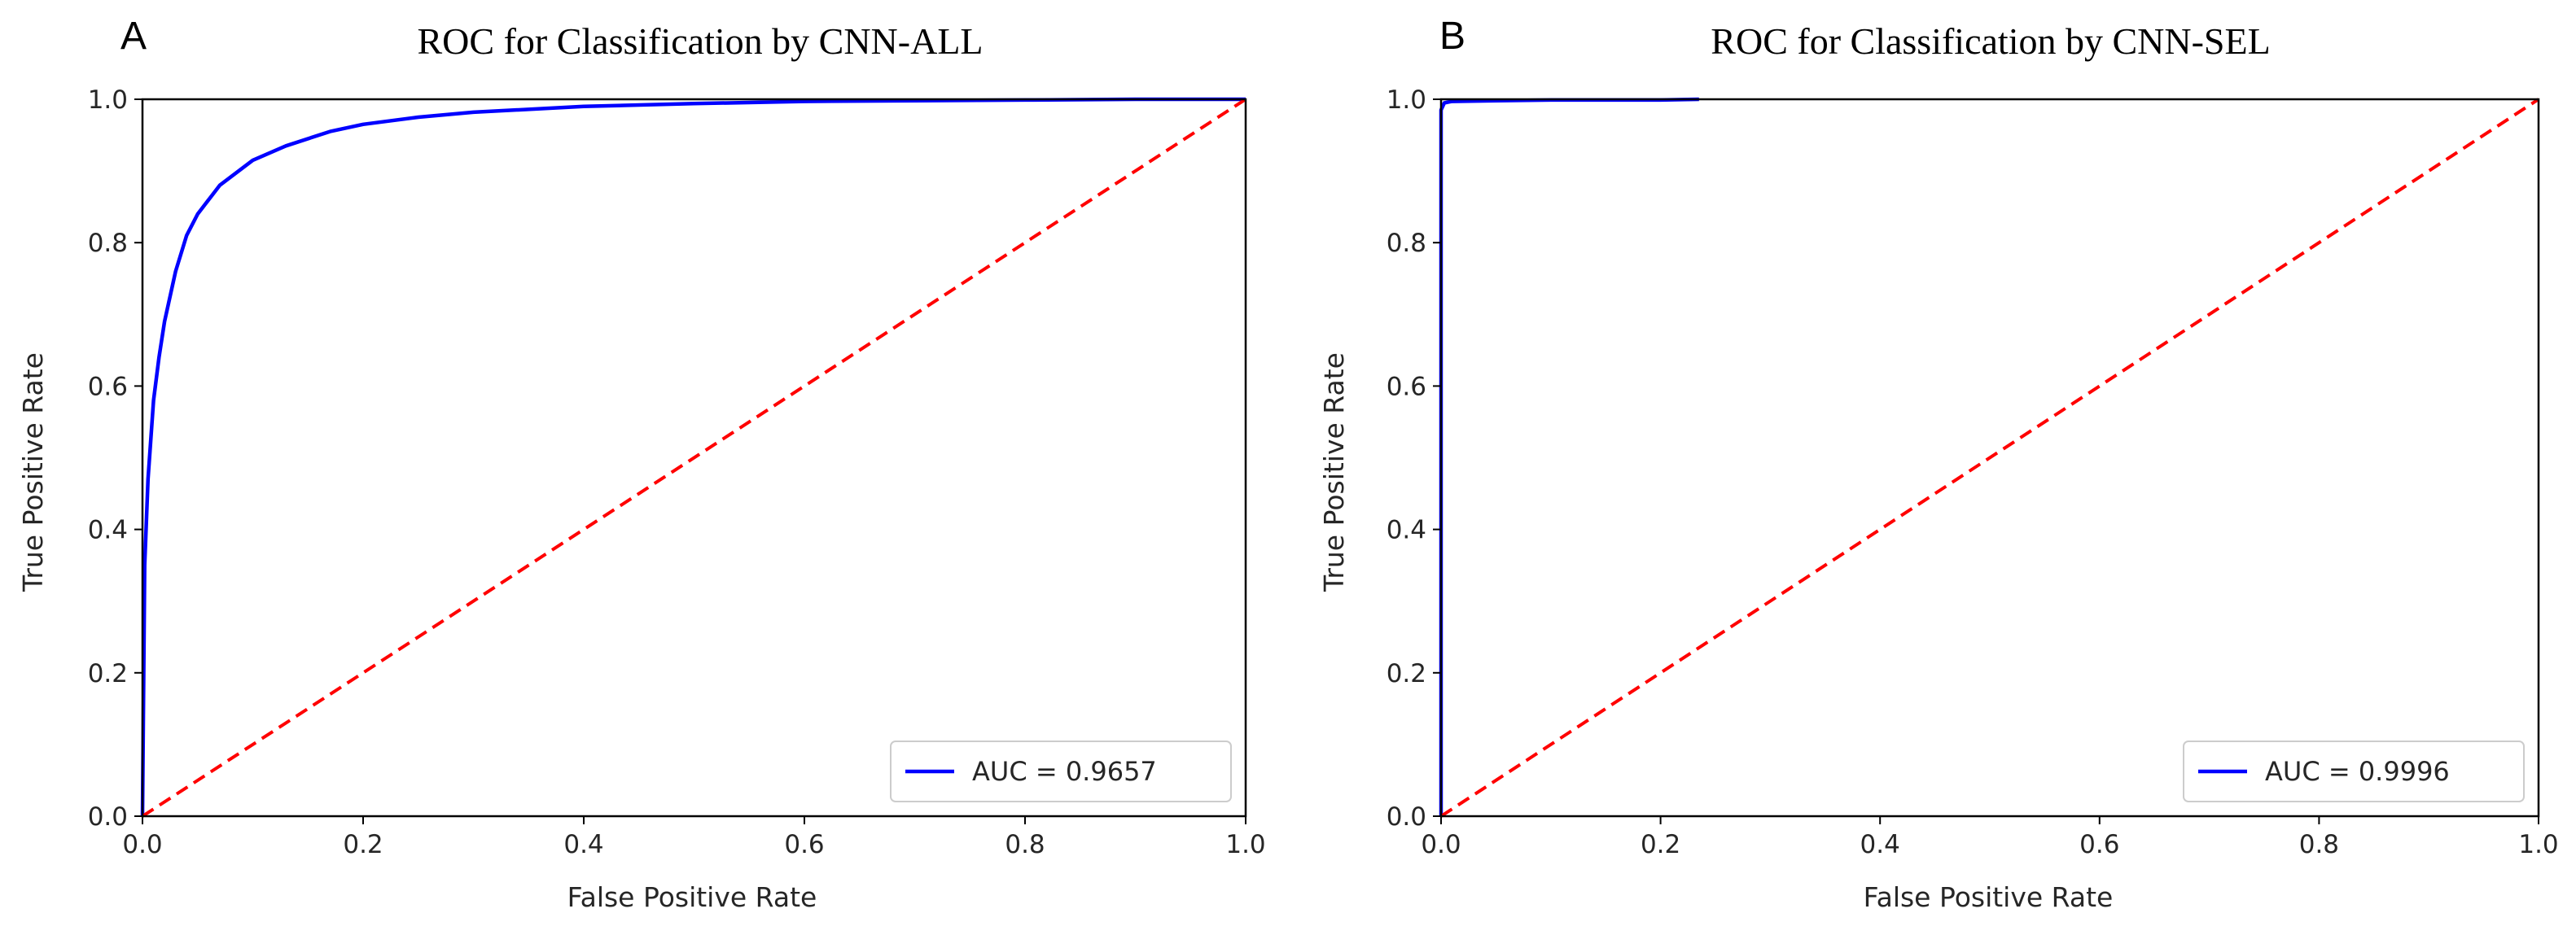 The width and height of the screenshot is (2576, 935). I want to click on legend: AUC = 0.9996, so click(2354, 771).